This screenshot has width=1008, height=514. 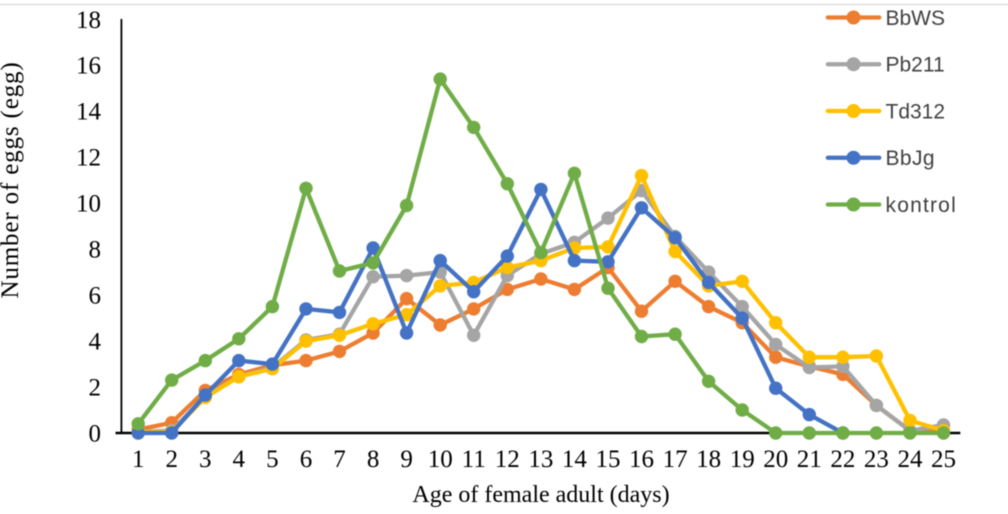 I want to click on svg-text: 11, so click(x=474, y=459).